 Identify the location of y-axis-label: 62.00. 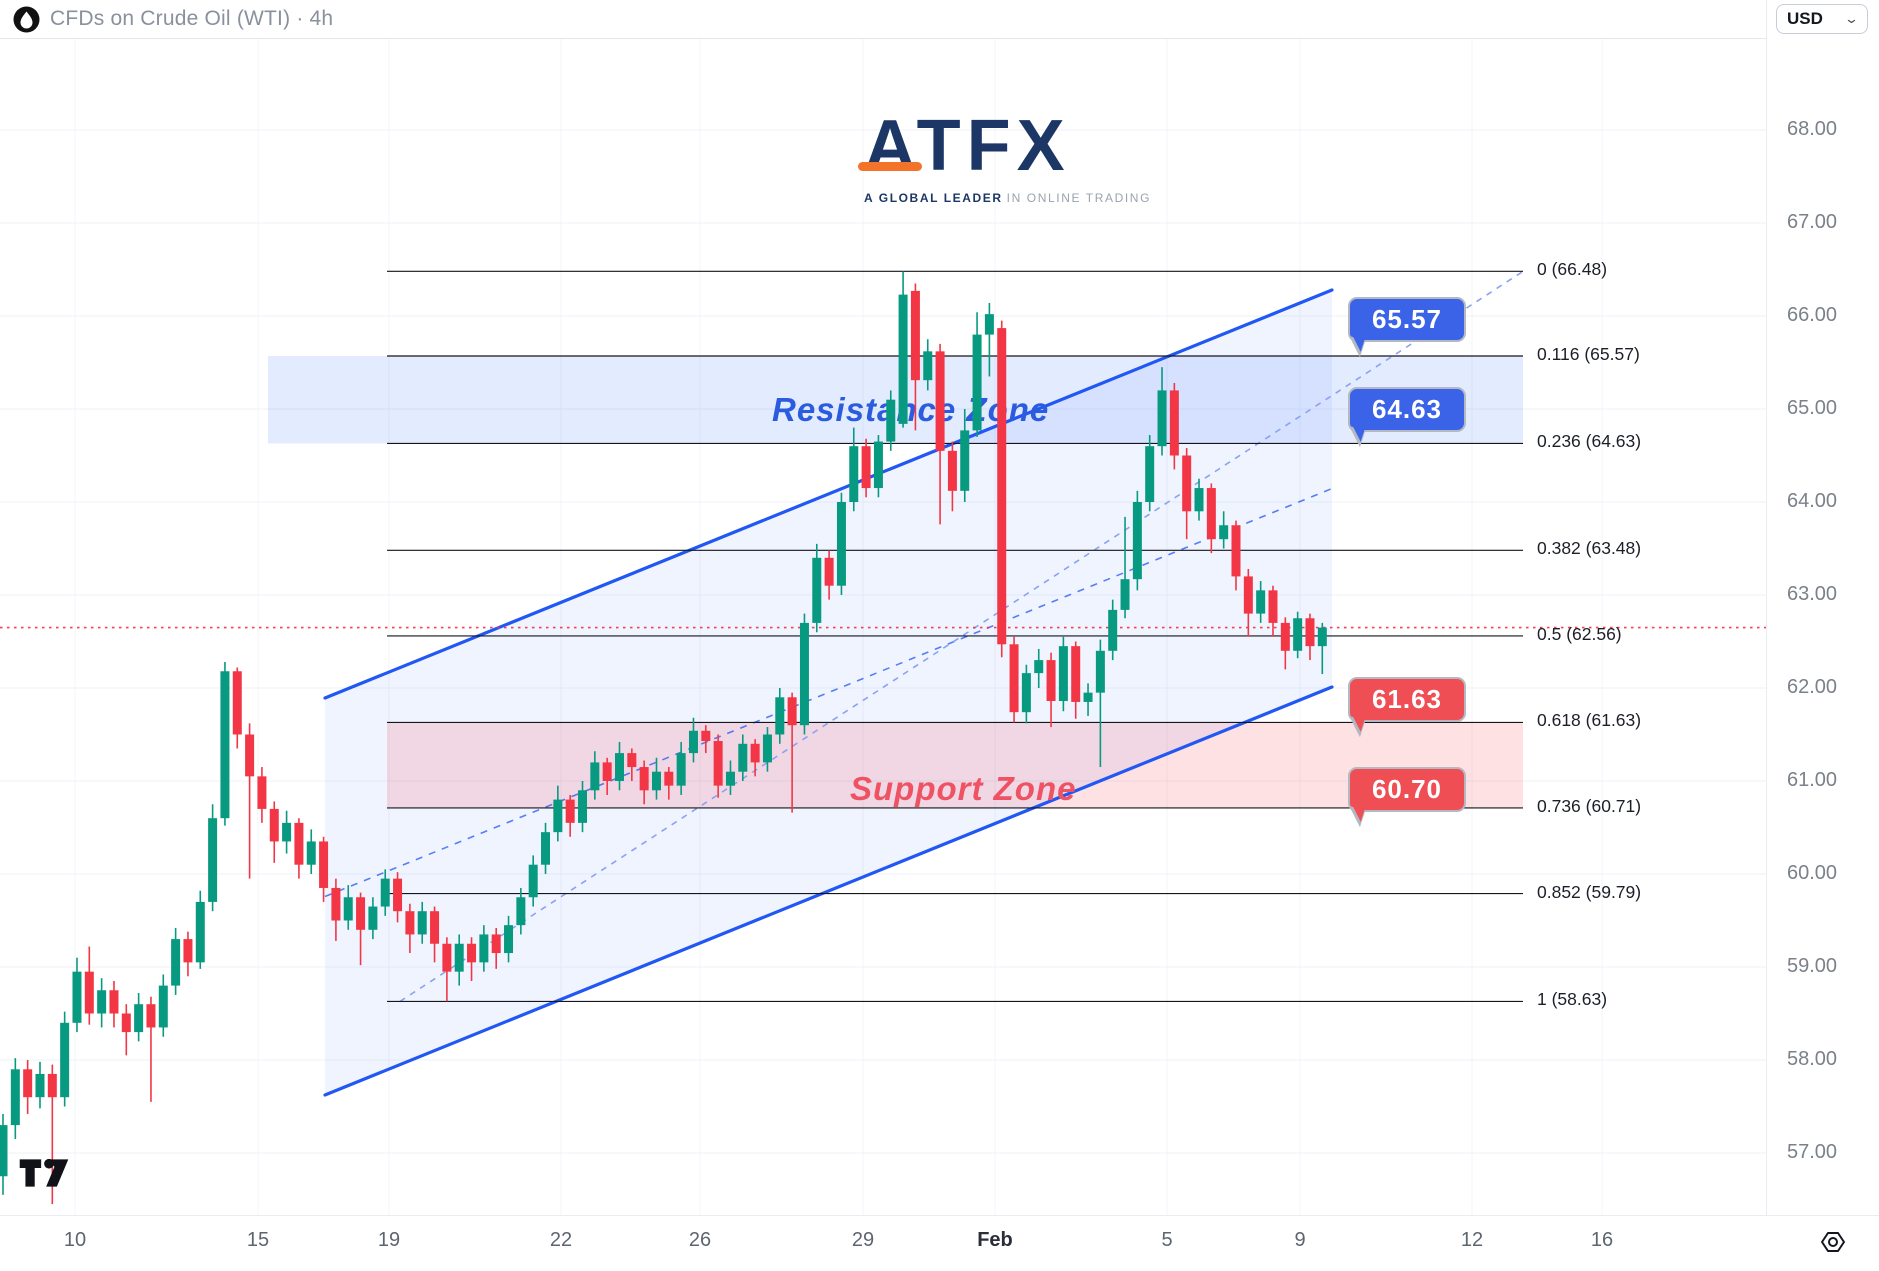
(1812, 687).